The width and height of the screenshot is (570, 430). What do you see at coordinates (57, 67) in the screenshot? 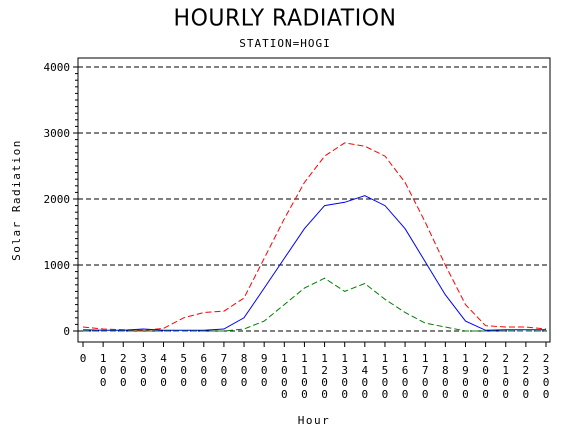
I see `y-tick-label: 4000` at bounding box center [57, 67].